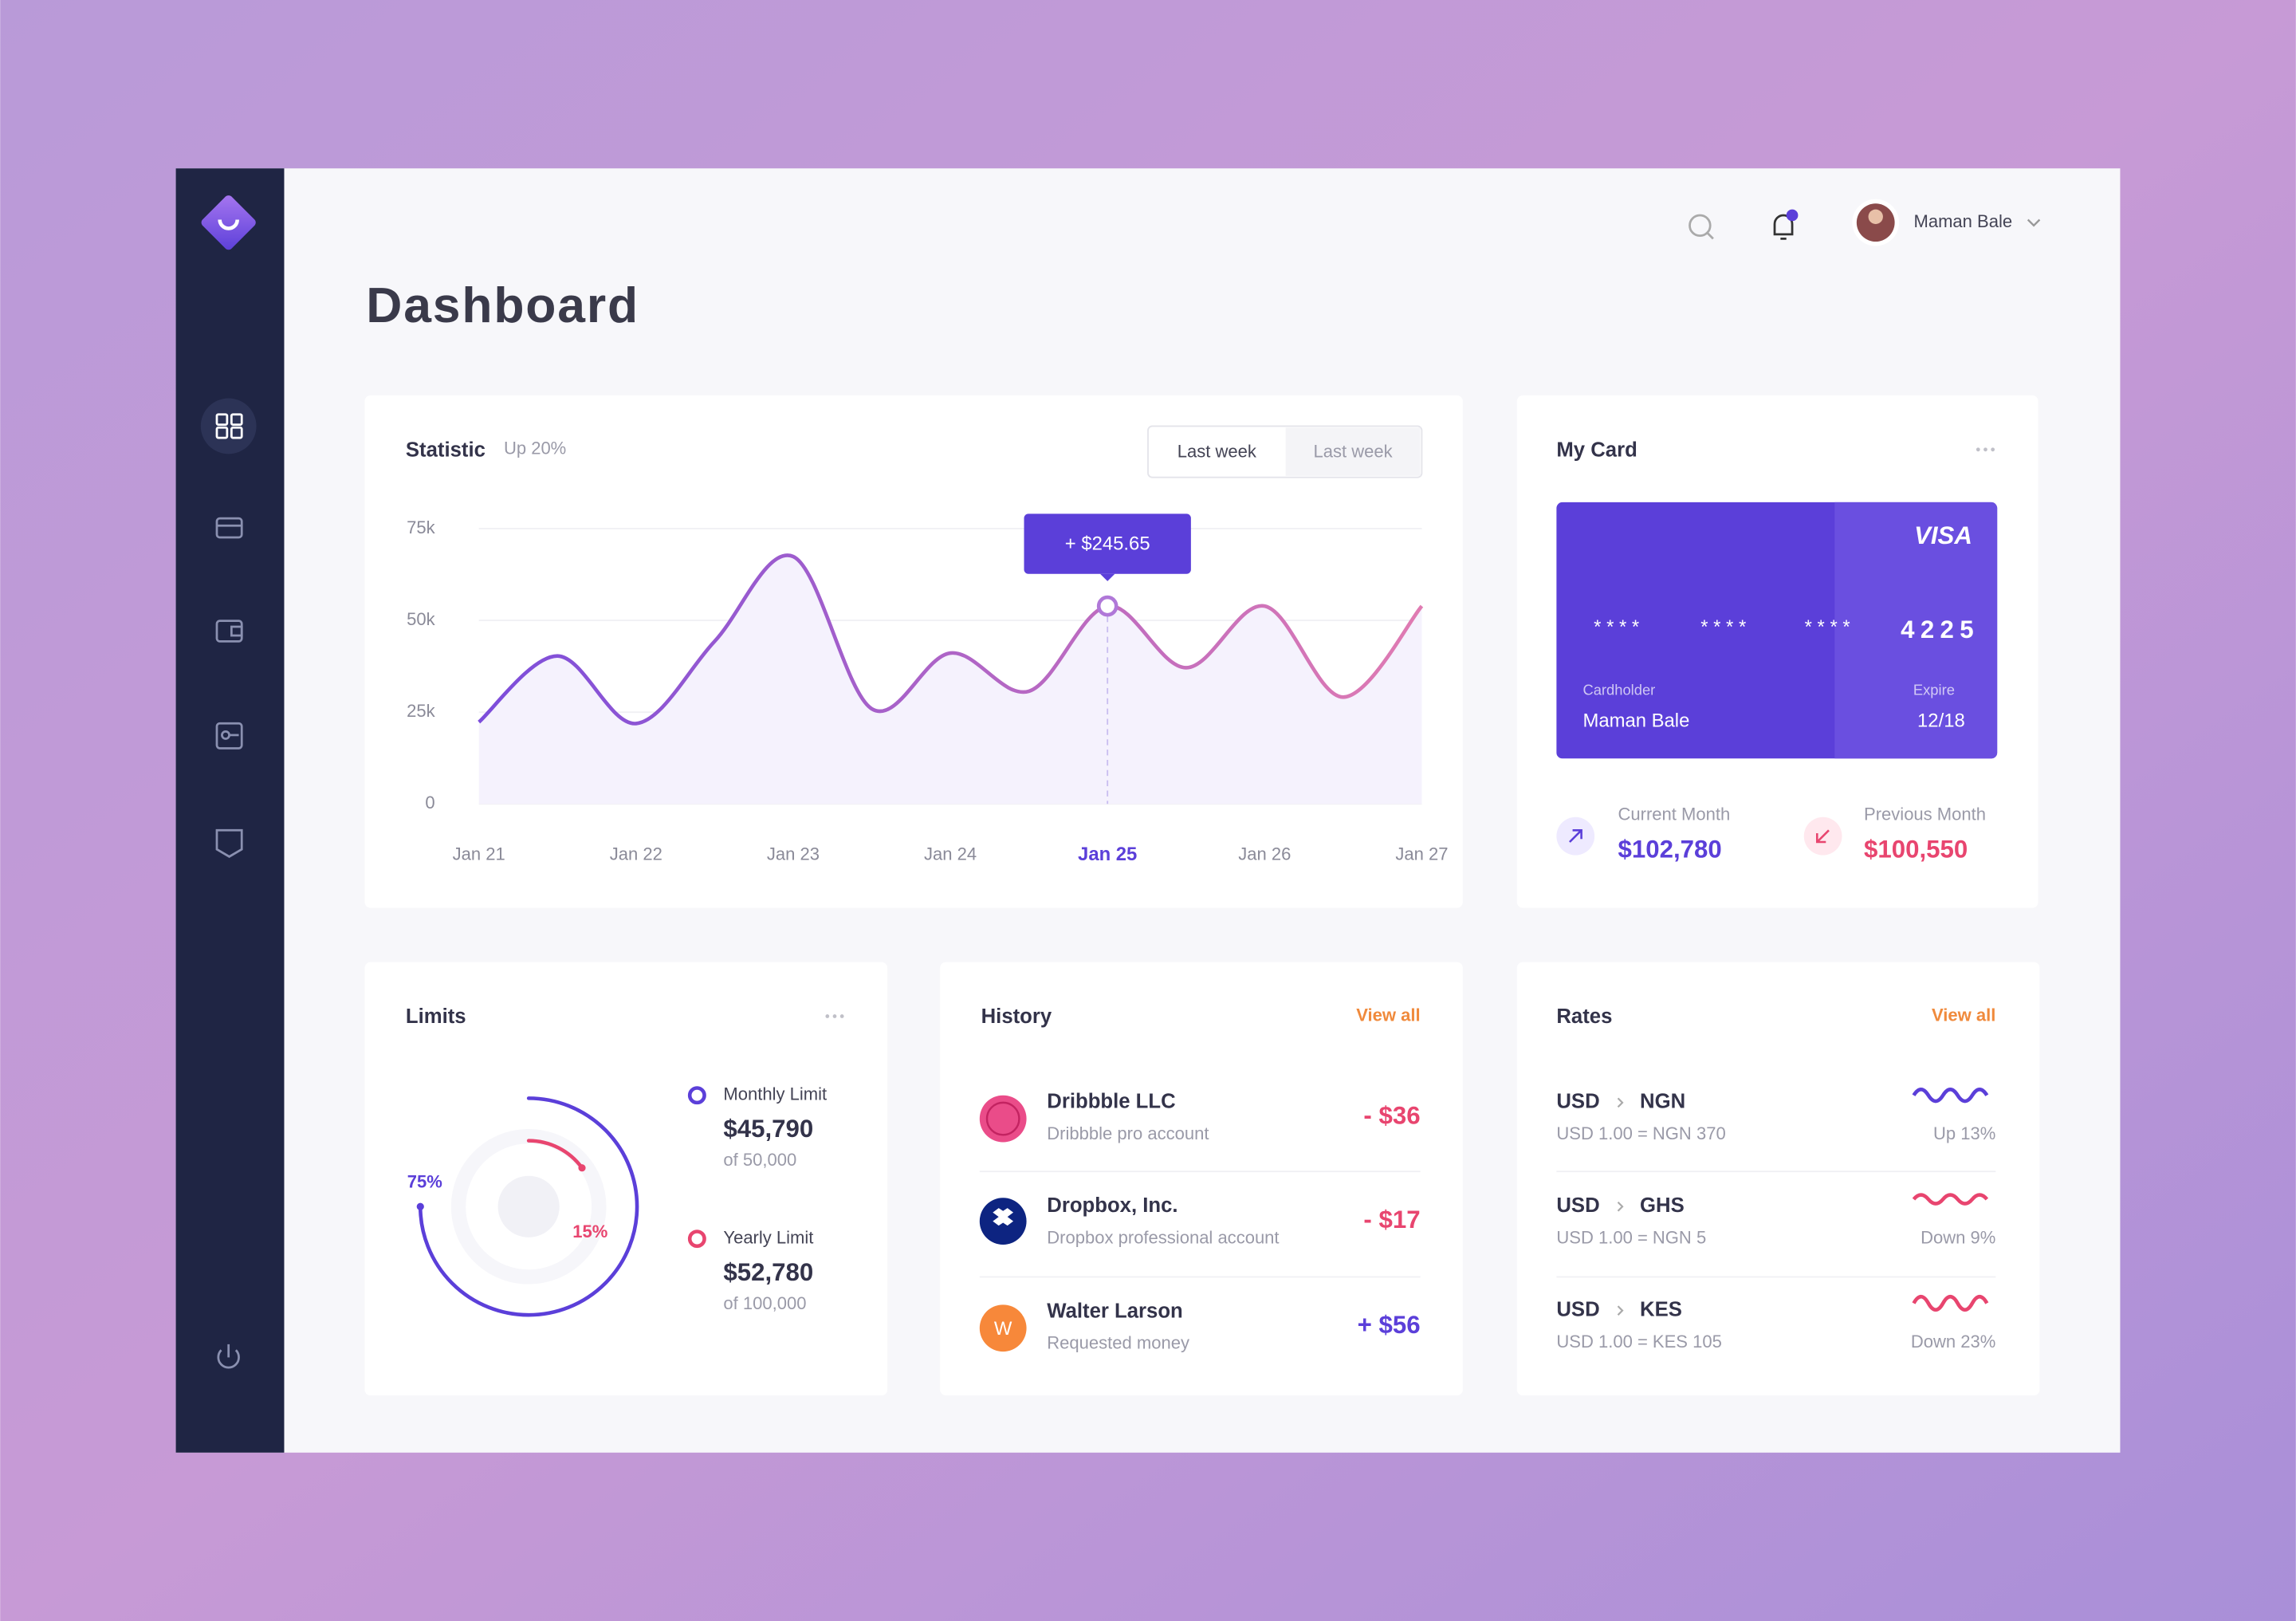 The height and width of the screenshot is (1621, 2296). What do you see at coordinates (1700, 226) in the screenshot?
I see `search-icon` at bounding box center [1700, 226].